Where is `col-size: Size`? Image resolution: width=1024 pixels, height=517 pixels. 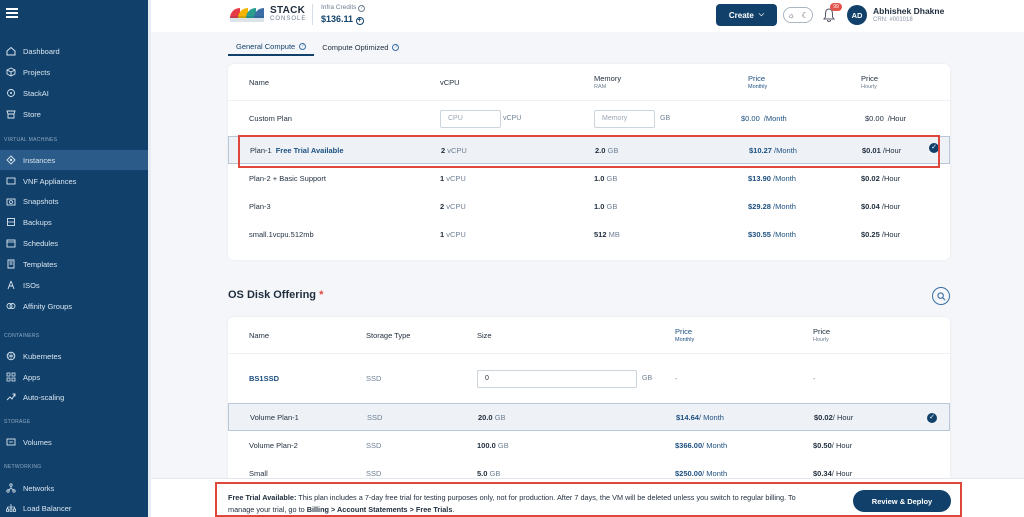 col-size: Size is located at coordinates (484, 335).